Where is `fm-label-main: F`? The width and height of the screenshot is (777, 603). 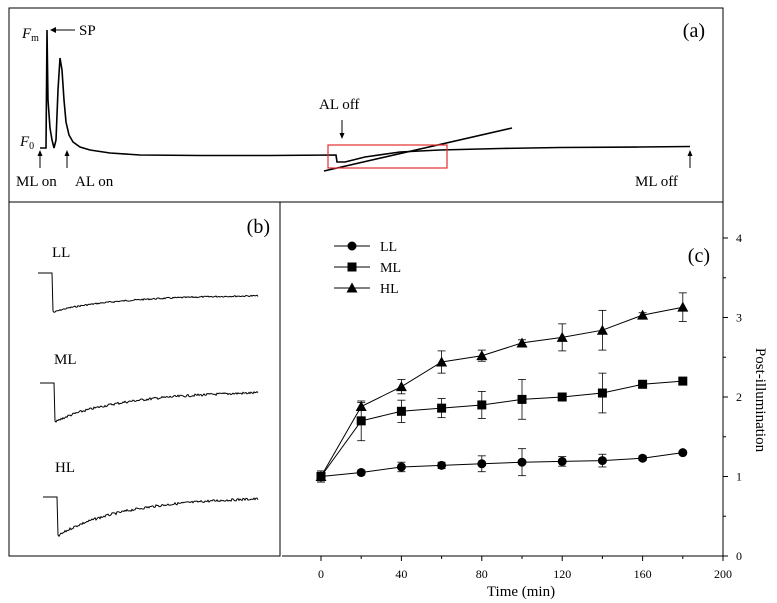 fm-label-main: F is located at coordinates (26, 34).